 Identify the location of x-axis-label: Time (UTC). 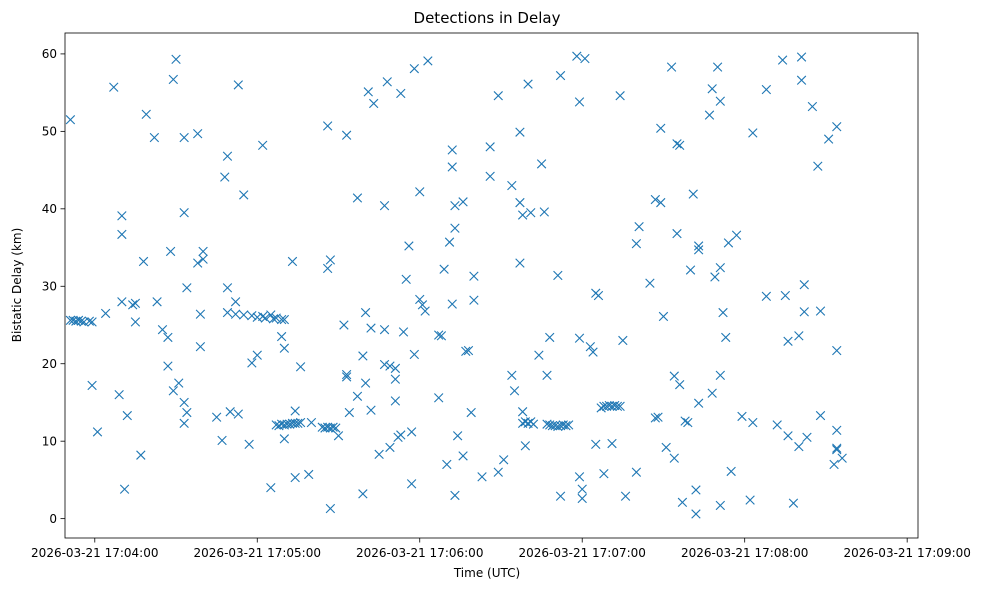
(486, 573).